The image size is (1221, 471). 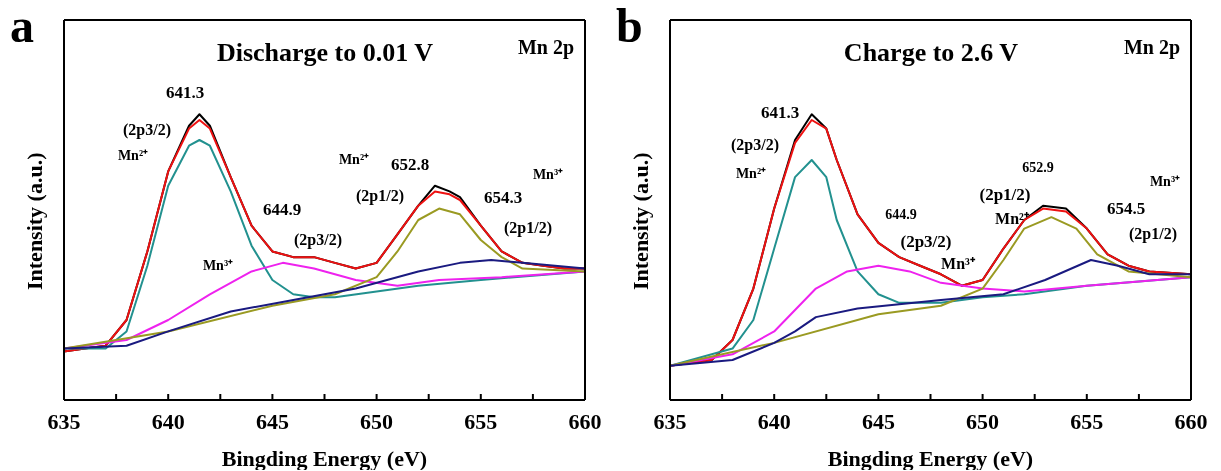 I want to click on annotation: 652.9, so click(x=1038, y=168).